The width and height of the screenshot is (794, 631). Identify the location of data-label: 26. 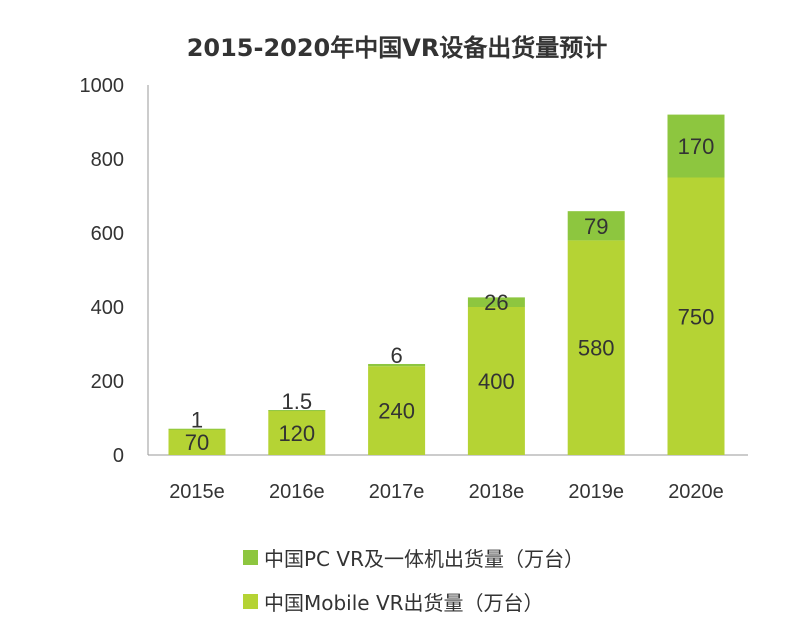
(496, 302).